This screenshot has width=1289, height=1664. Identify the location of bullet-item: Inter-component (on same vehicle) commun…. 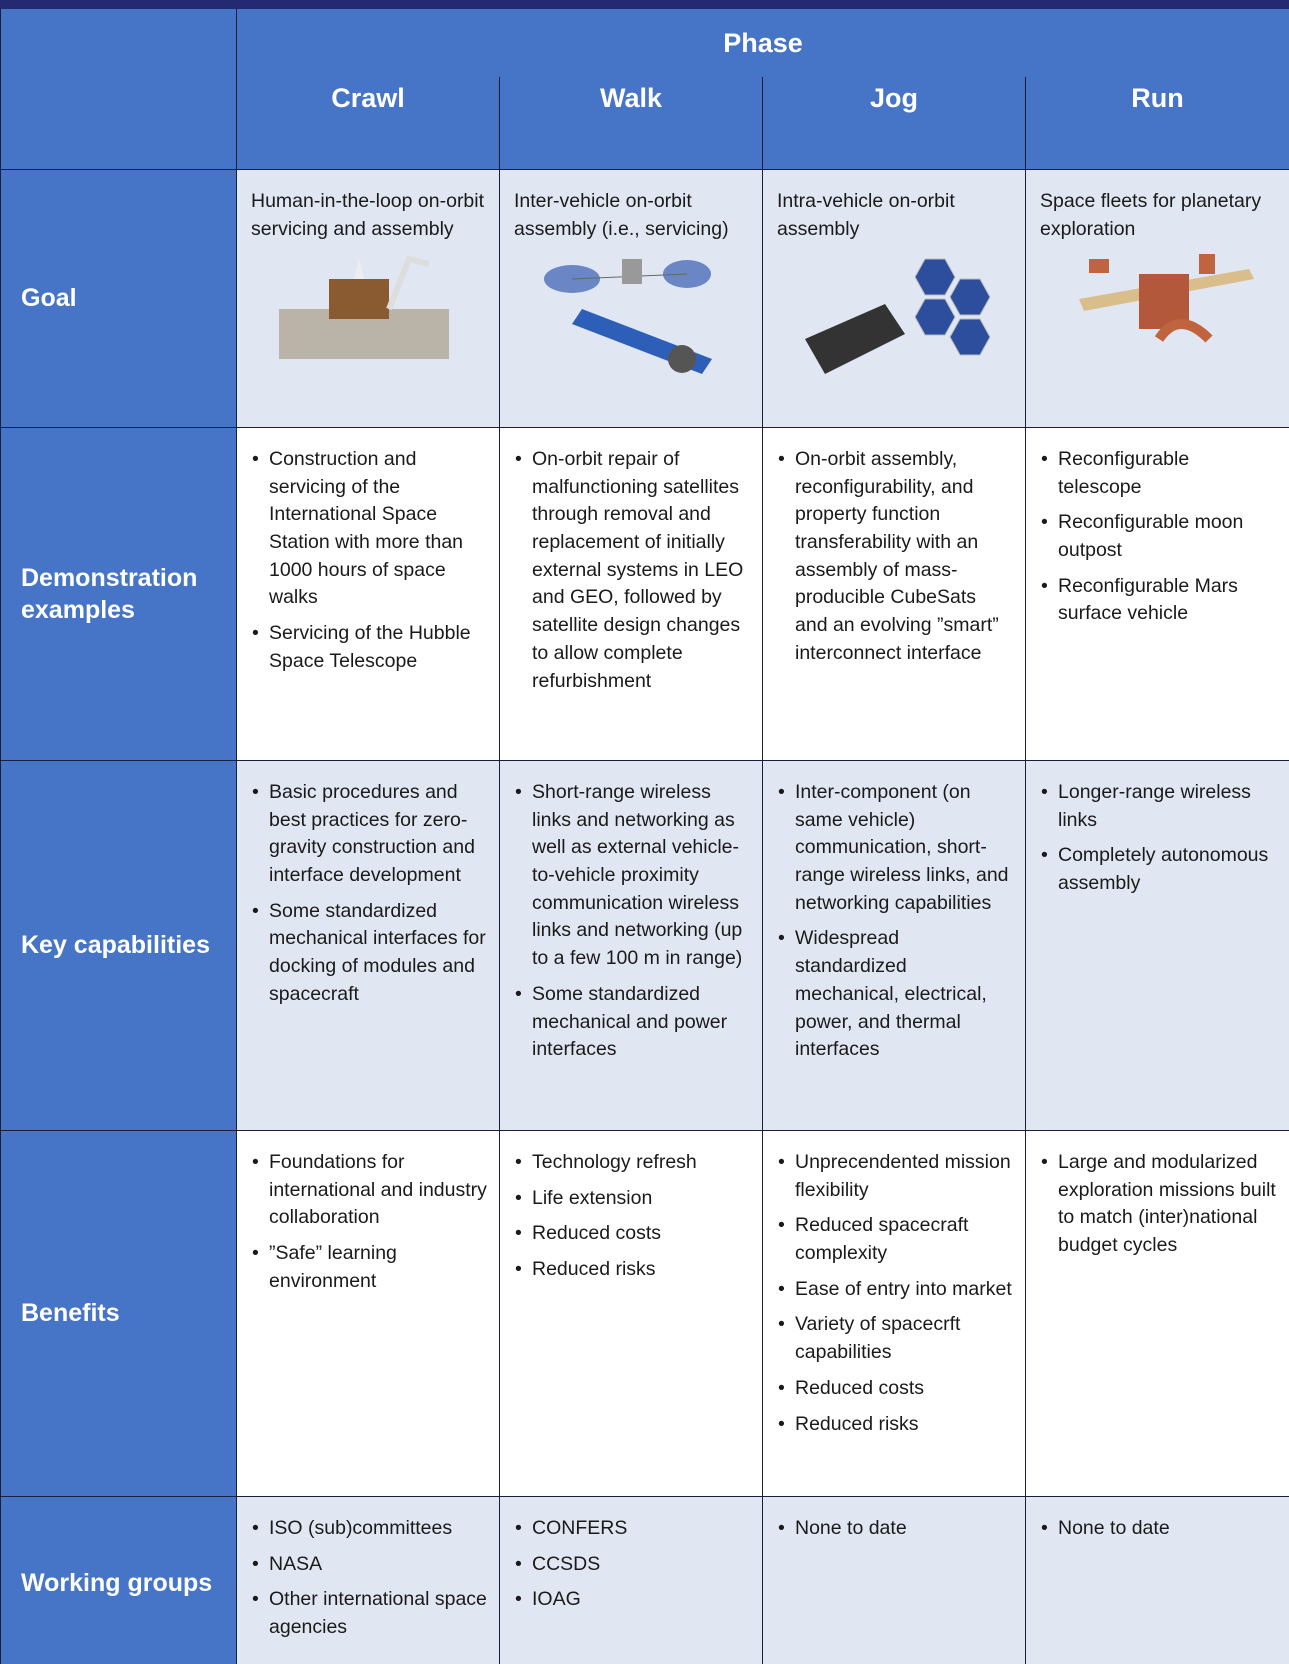
(895, 848).